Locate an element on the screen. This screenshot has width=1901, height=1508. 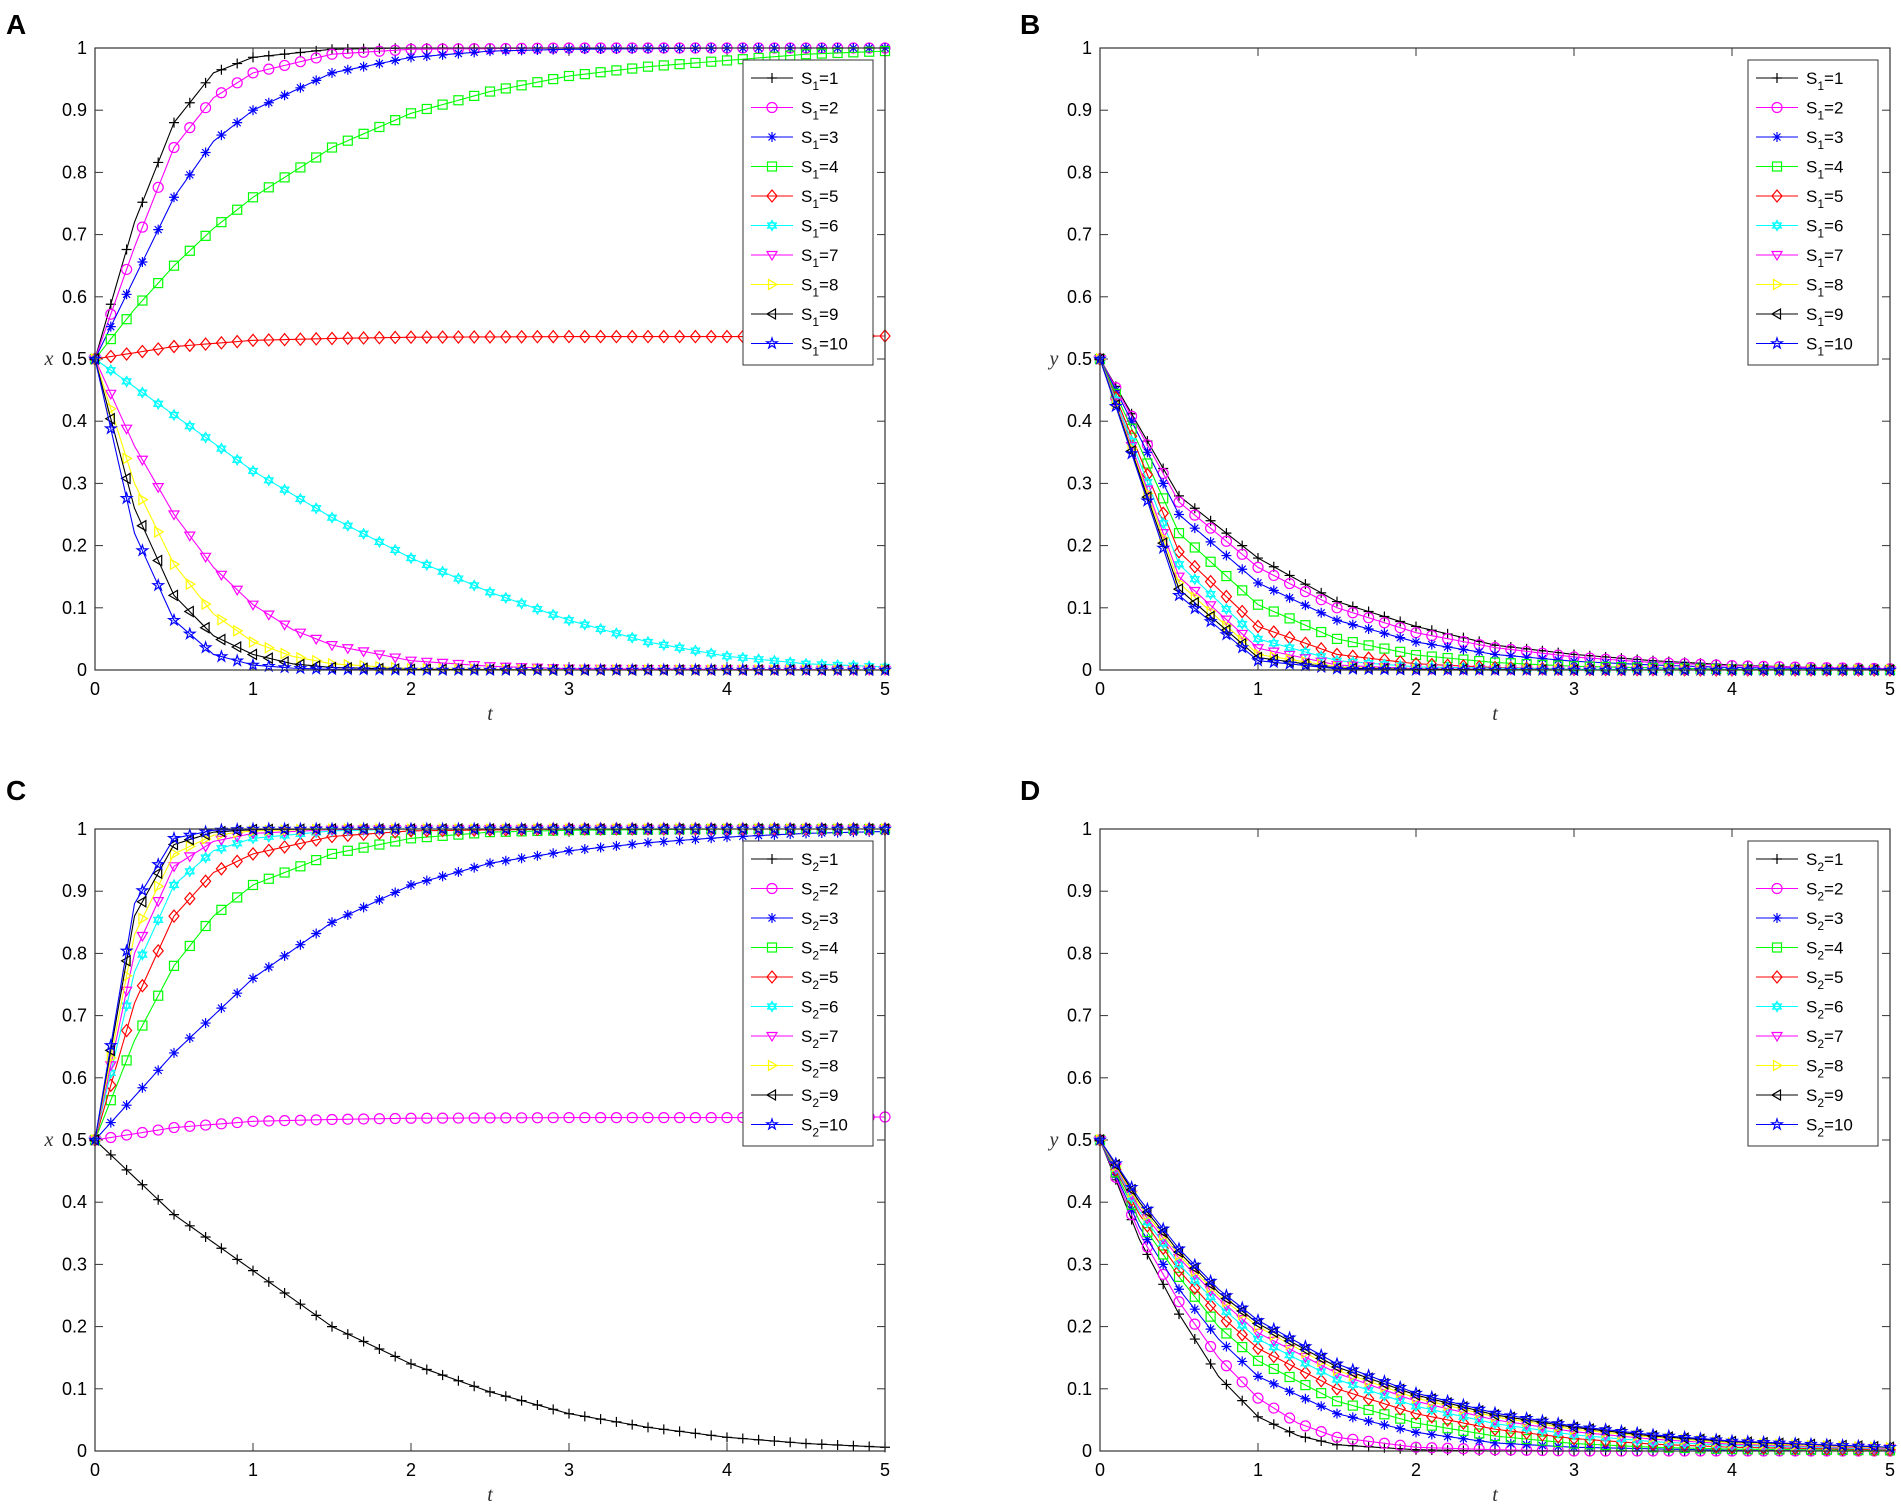
legend-label-value: =10 is located at coordinates (1838, 1125).